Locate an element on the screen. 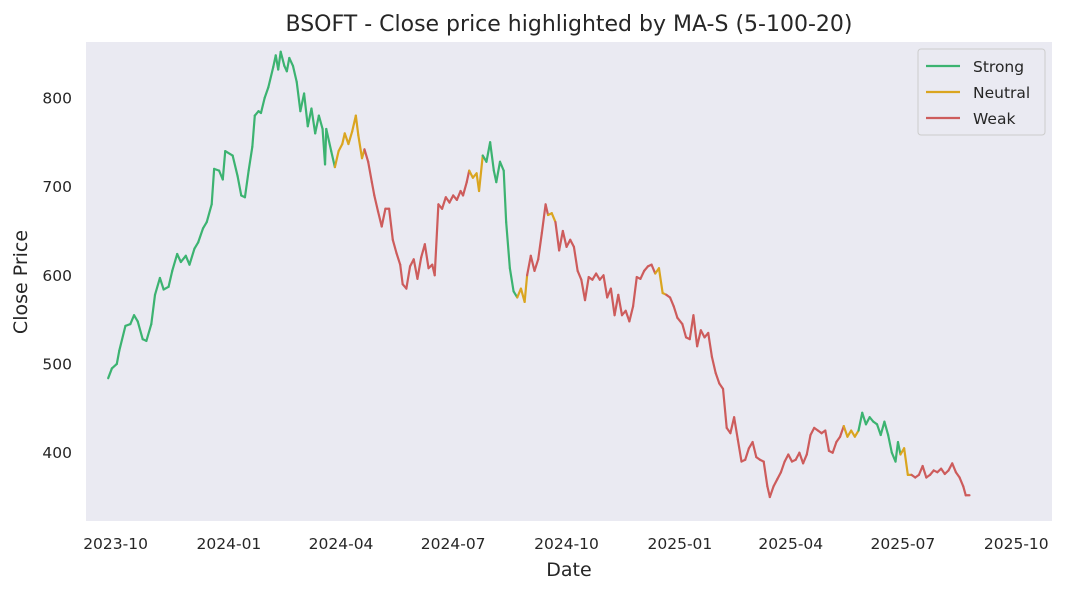 The image size is (1065, 592). x-tick-label: 2023-10 is located at coordinates (115, 544).